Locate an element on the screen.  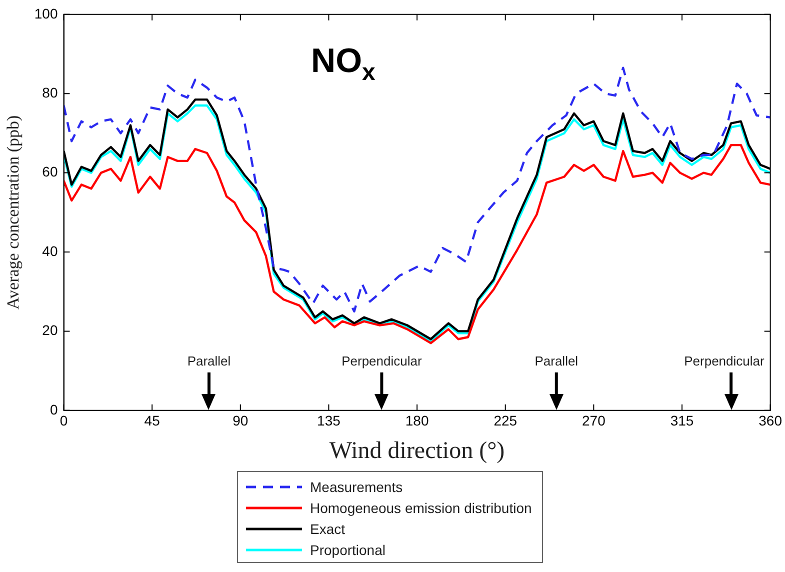
y-tick-label: 80 is located at coordinates (50, 92).